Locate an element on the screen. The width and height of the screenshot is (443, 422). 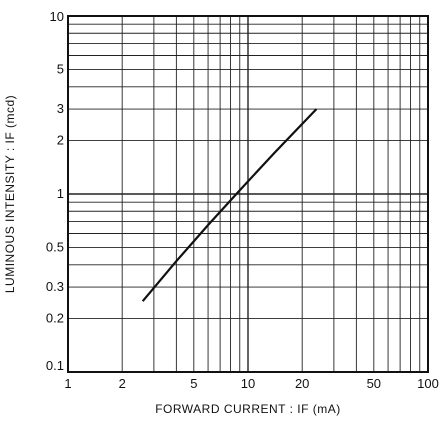
x-axis-ticks: 1 2 5 10 20 50 100 is located at coordinates (251, 383).